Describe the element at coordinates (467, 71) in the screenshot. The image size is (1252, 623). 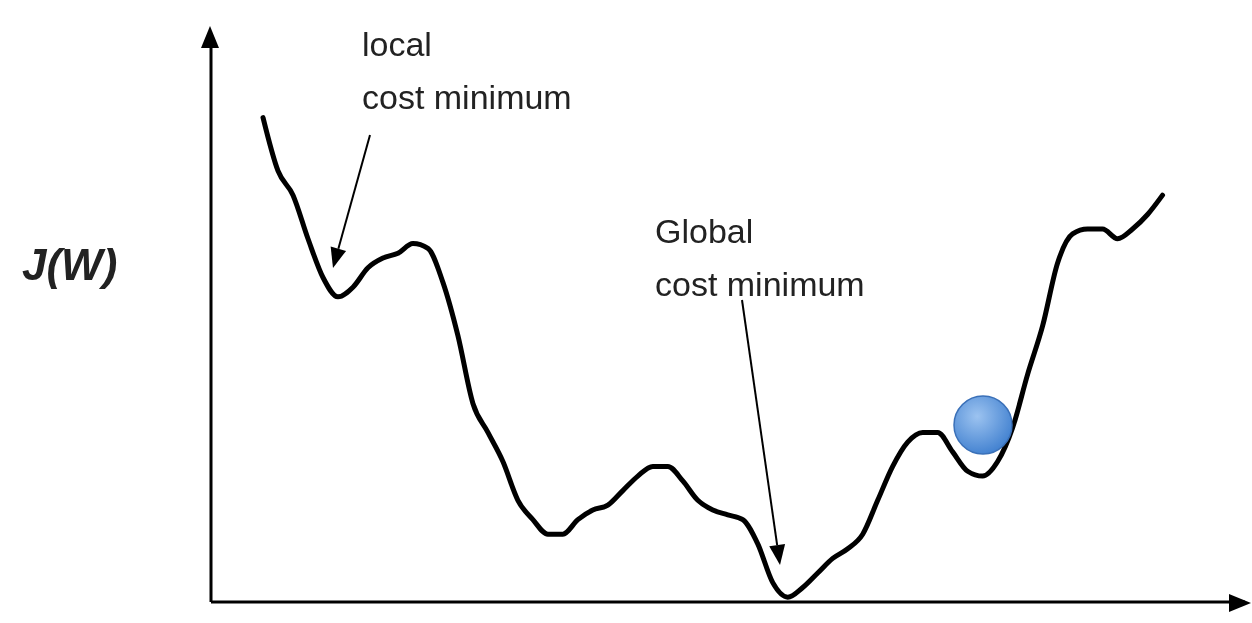
I see `text: local cost minimum` at that location.